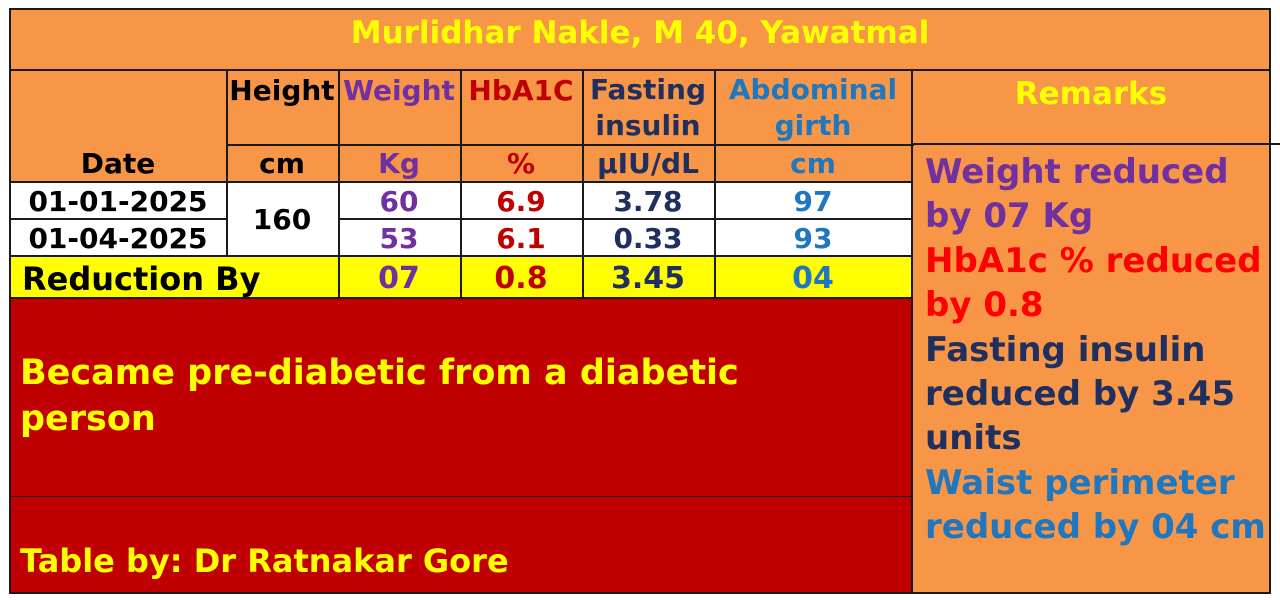 Image resolution: width=1280 pixels, height=600 pixels. I want to click on row2-fasting: 0.33, so click(648, 238).